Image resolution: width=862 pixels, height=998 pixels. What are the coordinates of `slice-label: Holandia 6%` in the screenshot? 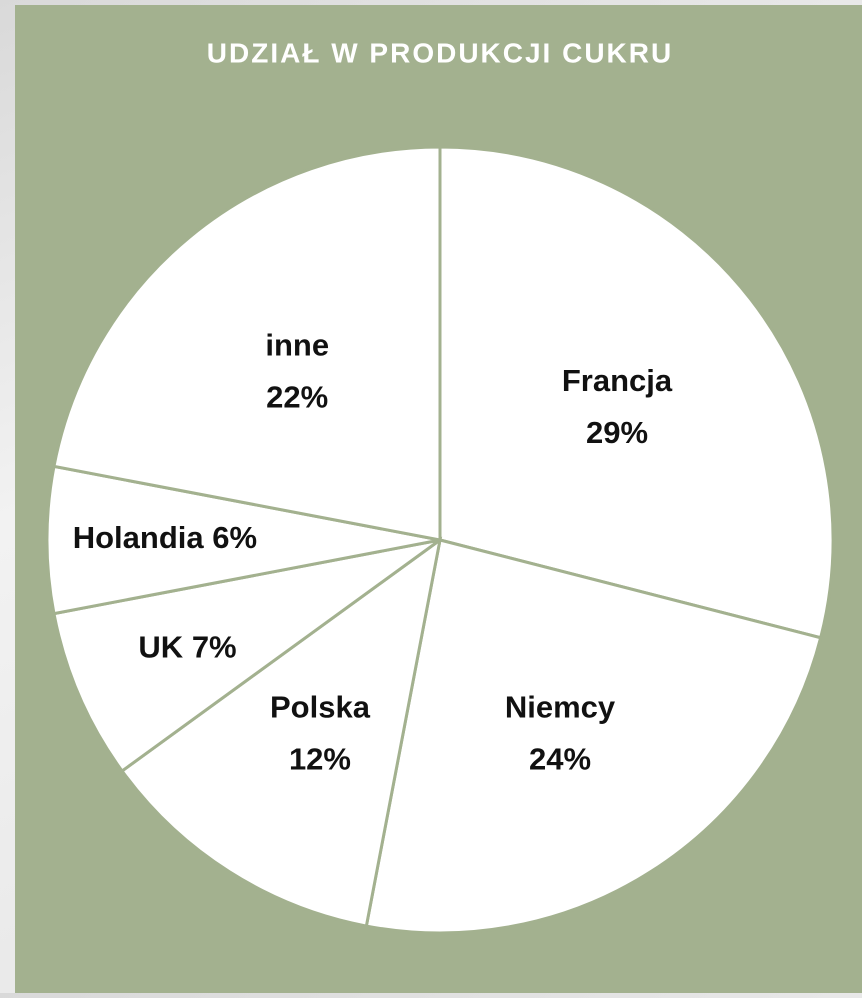 It's located at (165, 537).